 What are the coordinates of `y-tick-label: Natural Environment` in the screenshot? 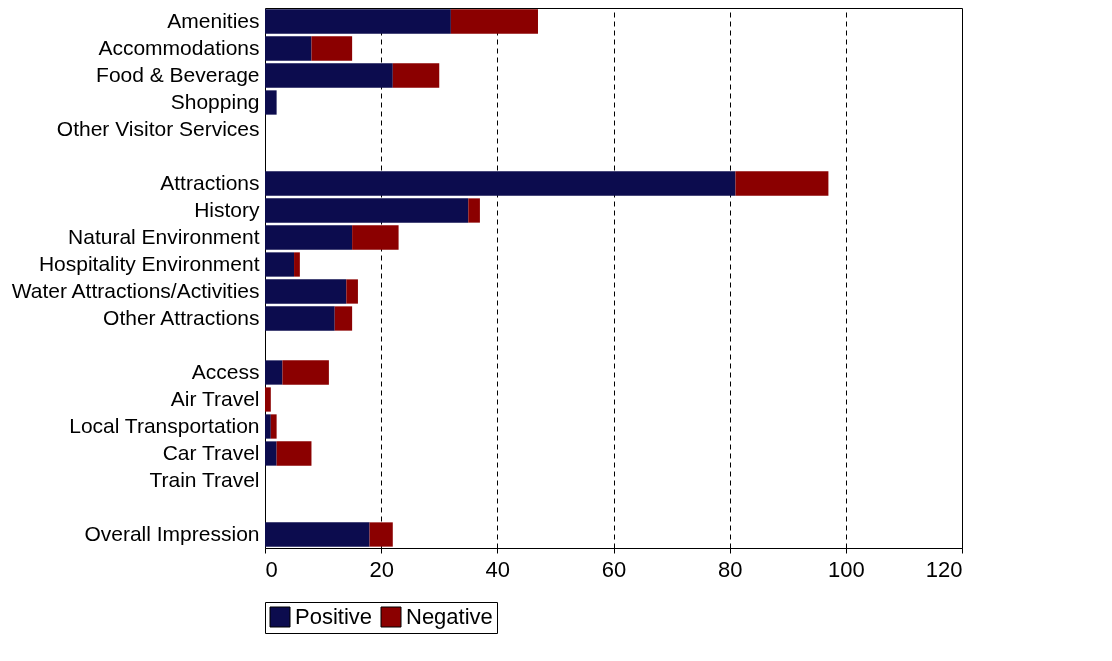 It's located at (164, 236).